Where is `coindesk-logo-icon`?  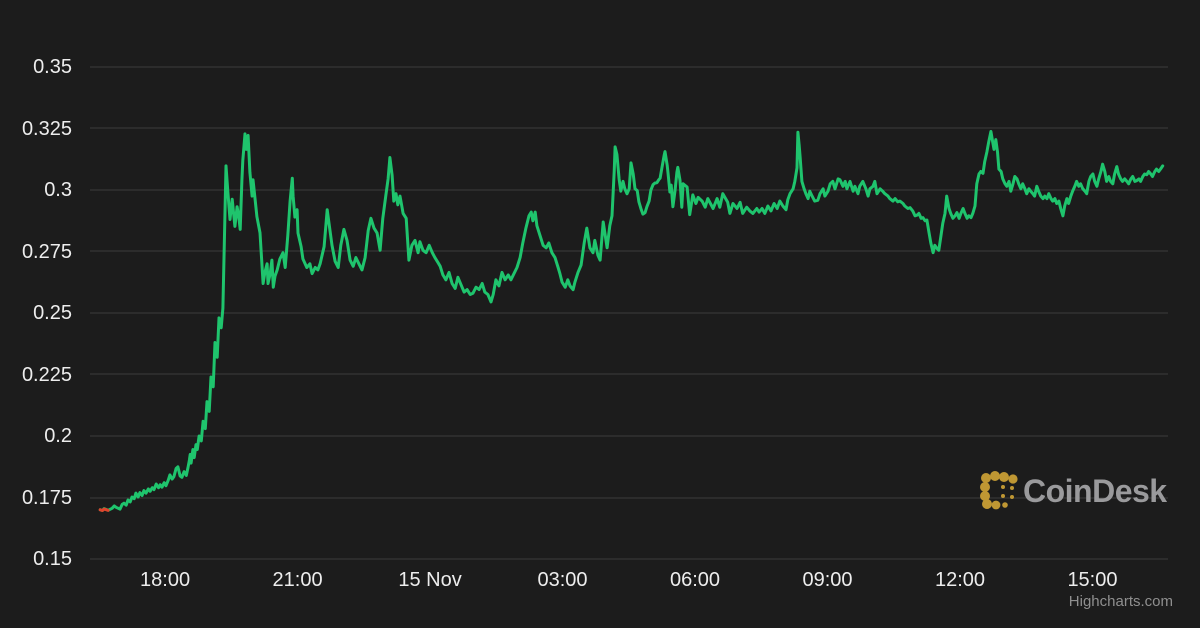
coindesk-logo-icon is located at coordinates (999, 490).